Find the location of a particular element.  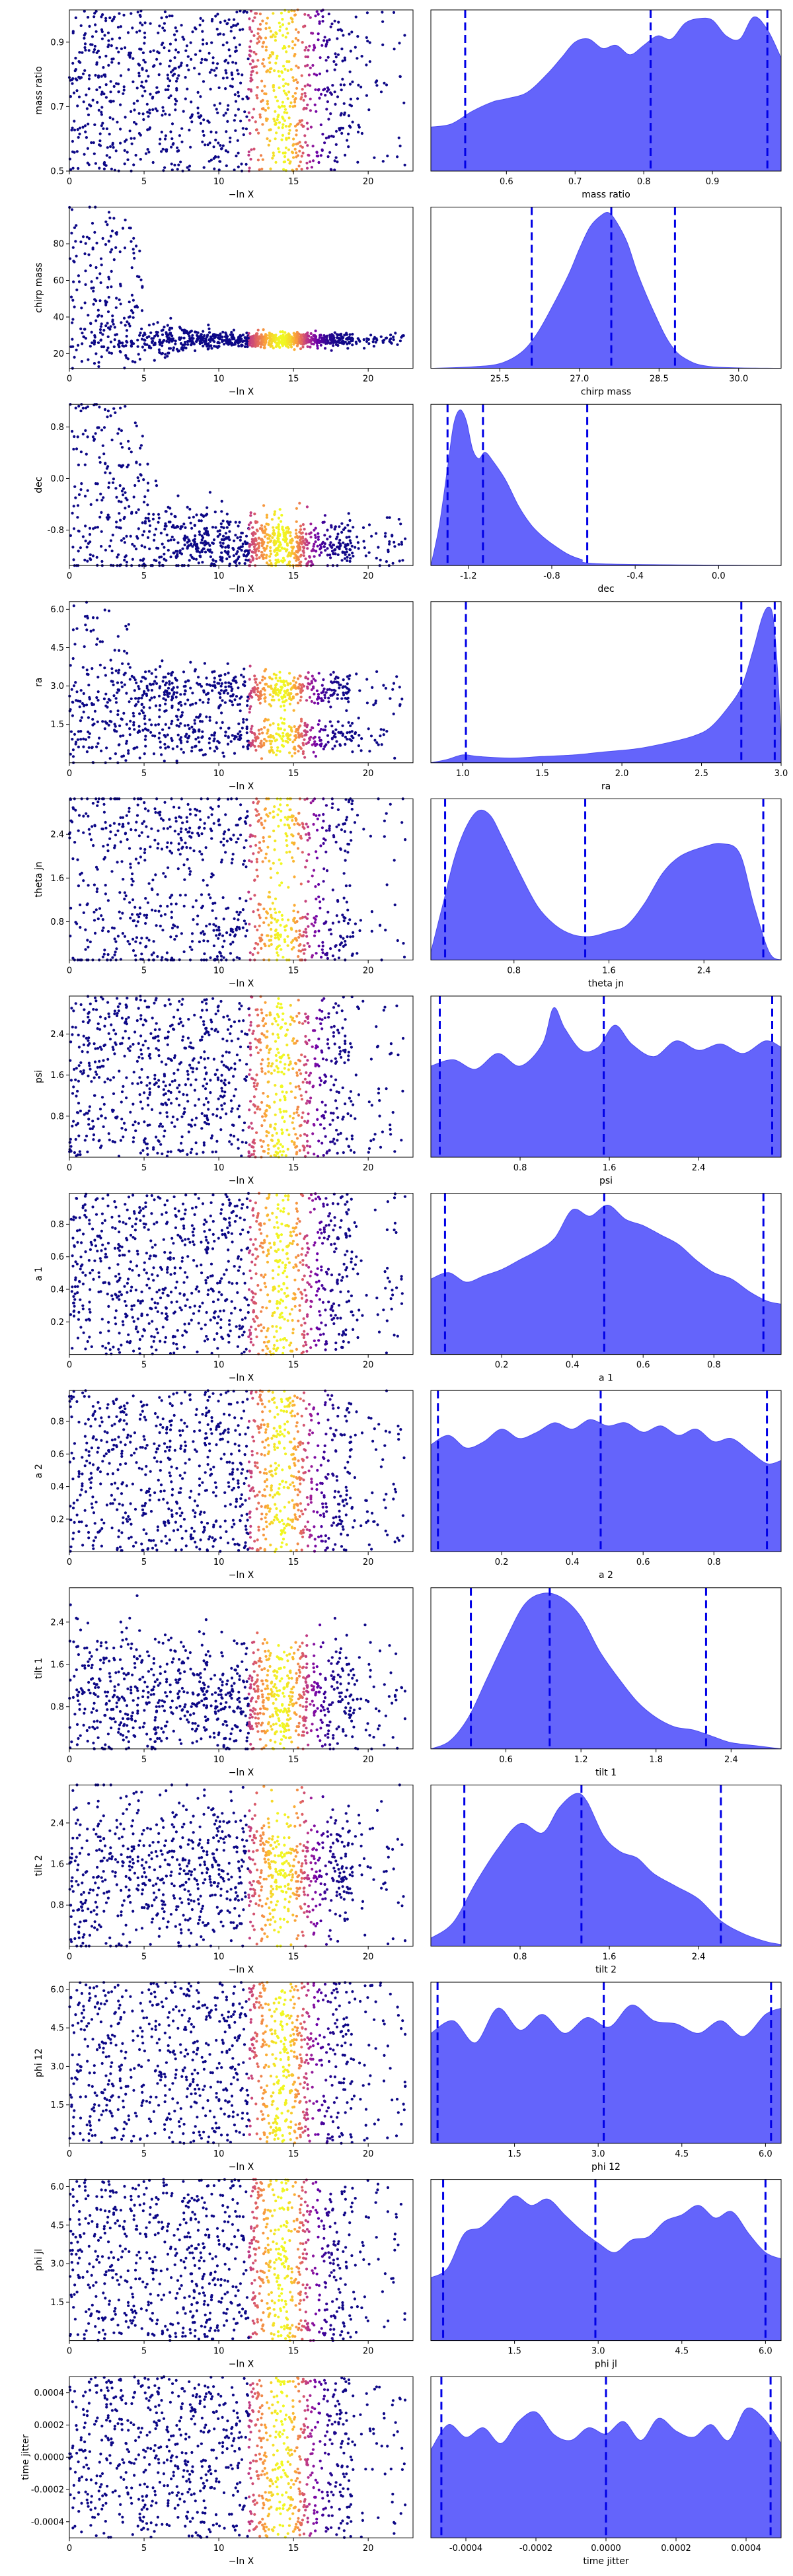

scatter-axes-frame is located at coordinates (242, 90).